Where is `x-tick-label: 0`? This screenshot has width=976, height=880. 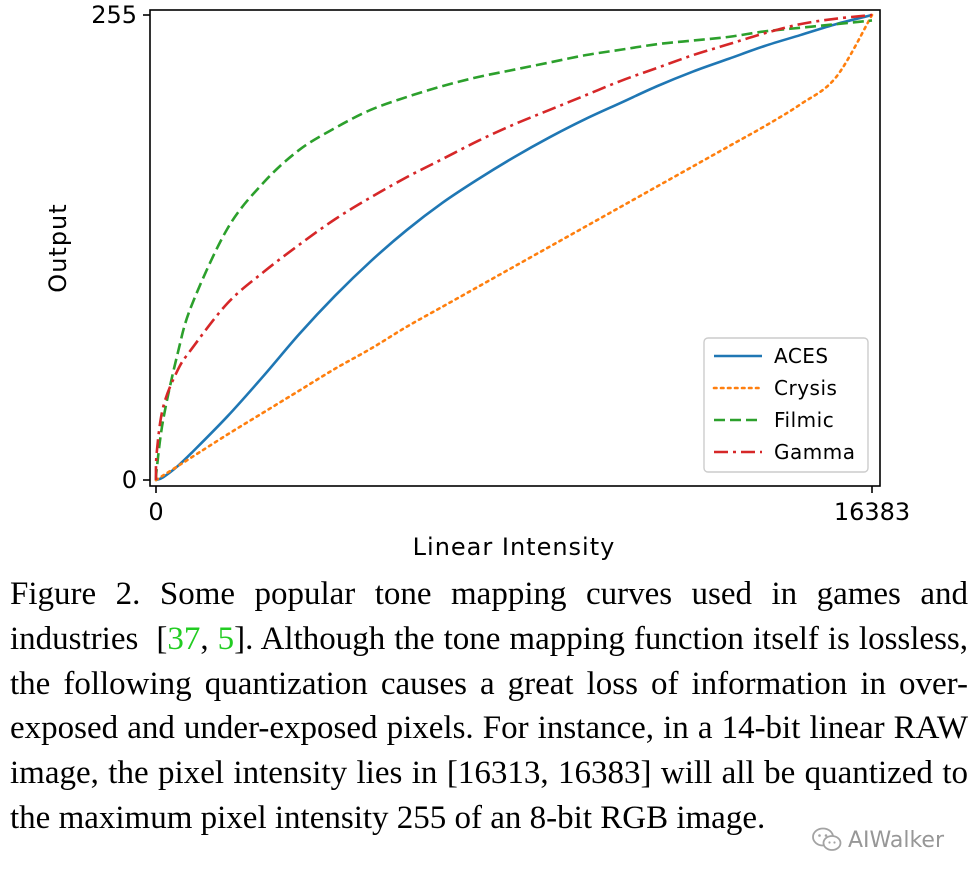 x-tick-label: 0 is located at coordinates (155, 512).